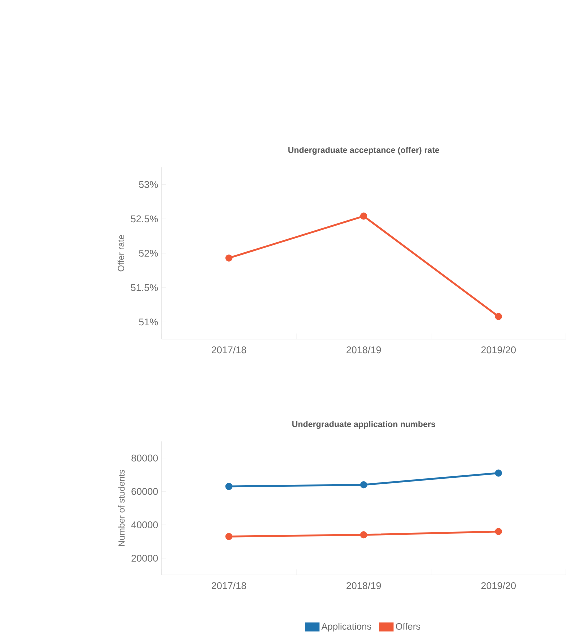  I want to click on y-axis-title: Offer rate, so click(121, 253).